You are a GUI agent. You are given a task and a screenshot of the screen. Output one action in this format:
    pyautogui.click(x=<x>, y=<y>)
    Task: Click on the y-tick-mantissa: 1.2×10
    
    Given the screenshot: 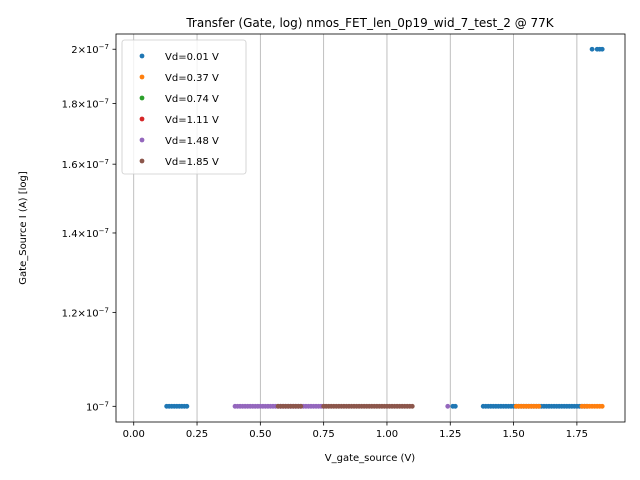 What is the action you would take?
    pyautogui.click(x=80, y=313)
    